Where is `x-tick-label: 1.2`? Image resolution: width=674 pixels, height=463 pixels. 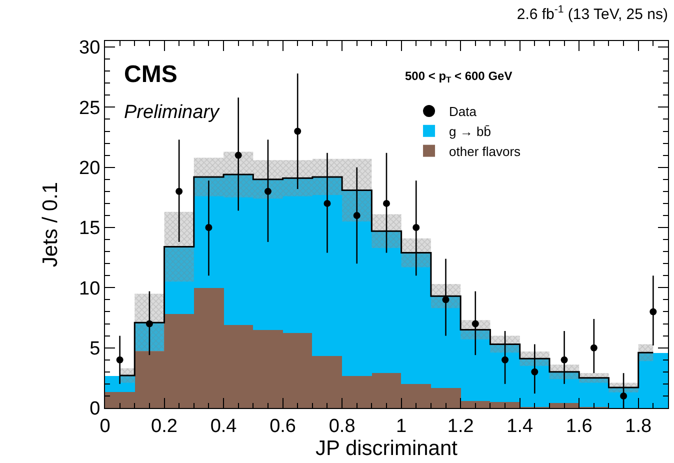 x-tick-label: 1.2 is located at coordinates (460, 426).